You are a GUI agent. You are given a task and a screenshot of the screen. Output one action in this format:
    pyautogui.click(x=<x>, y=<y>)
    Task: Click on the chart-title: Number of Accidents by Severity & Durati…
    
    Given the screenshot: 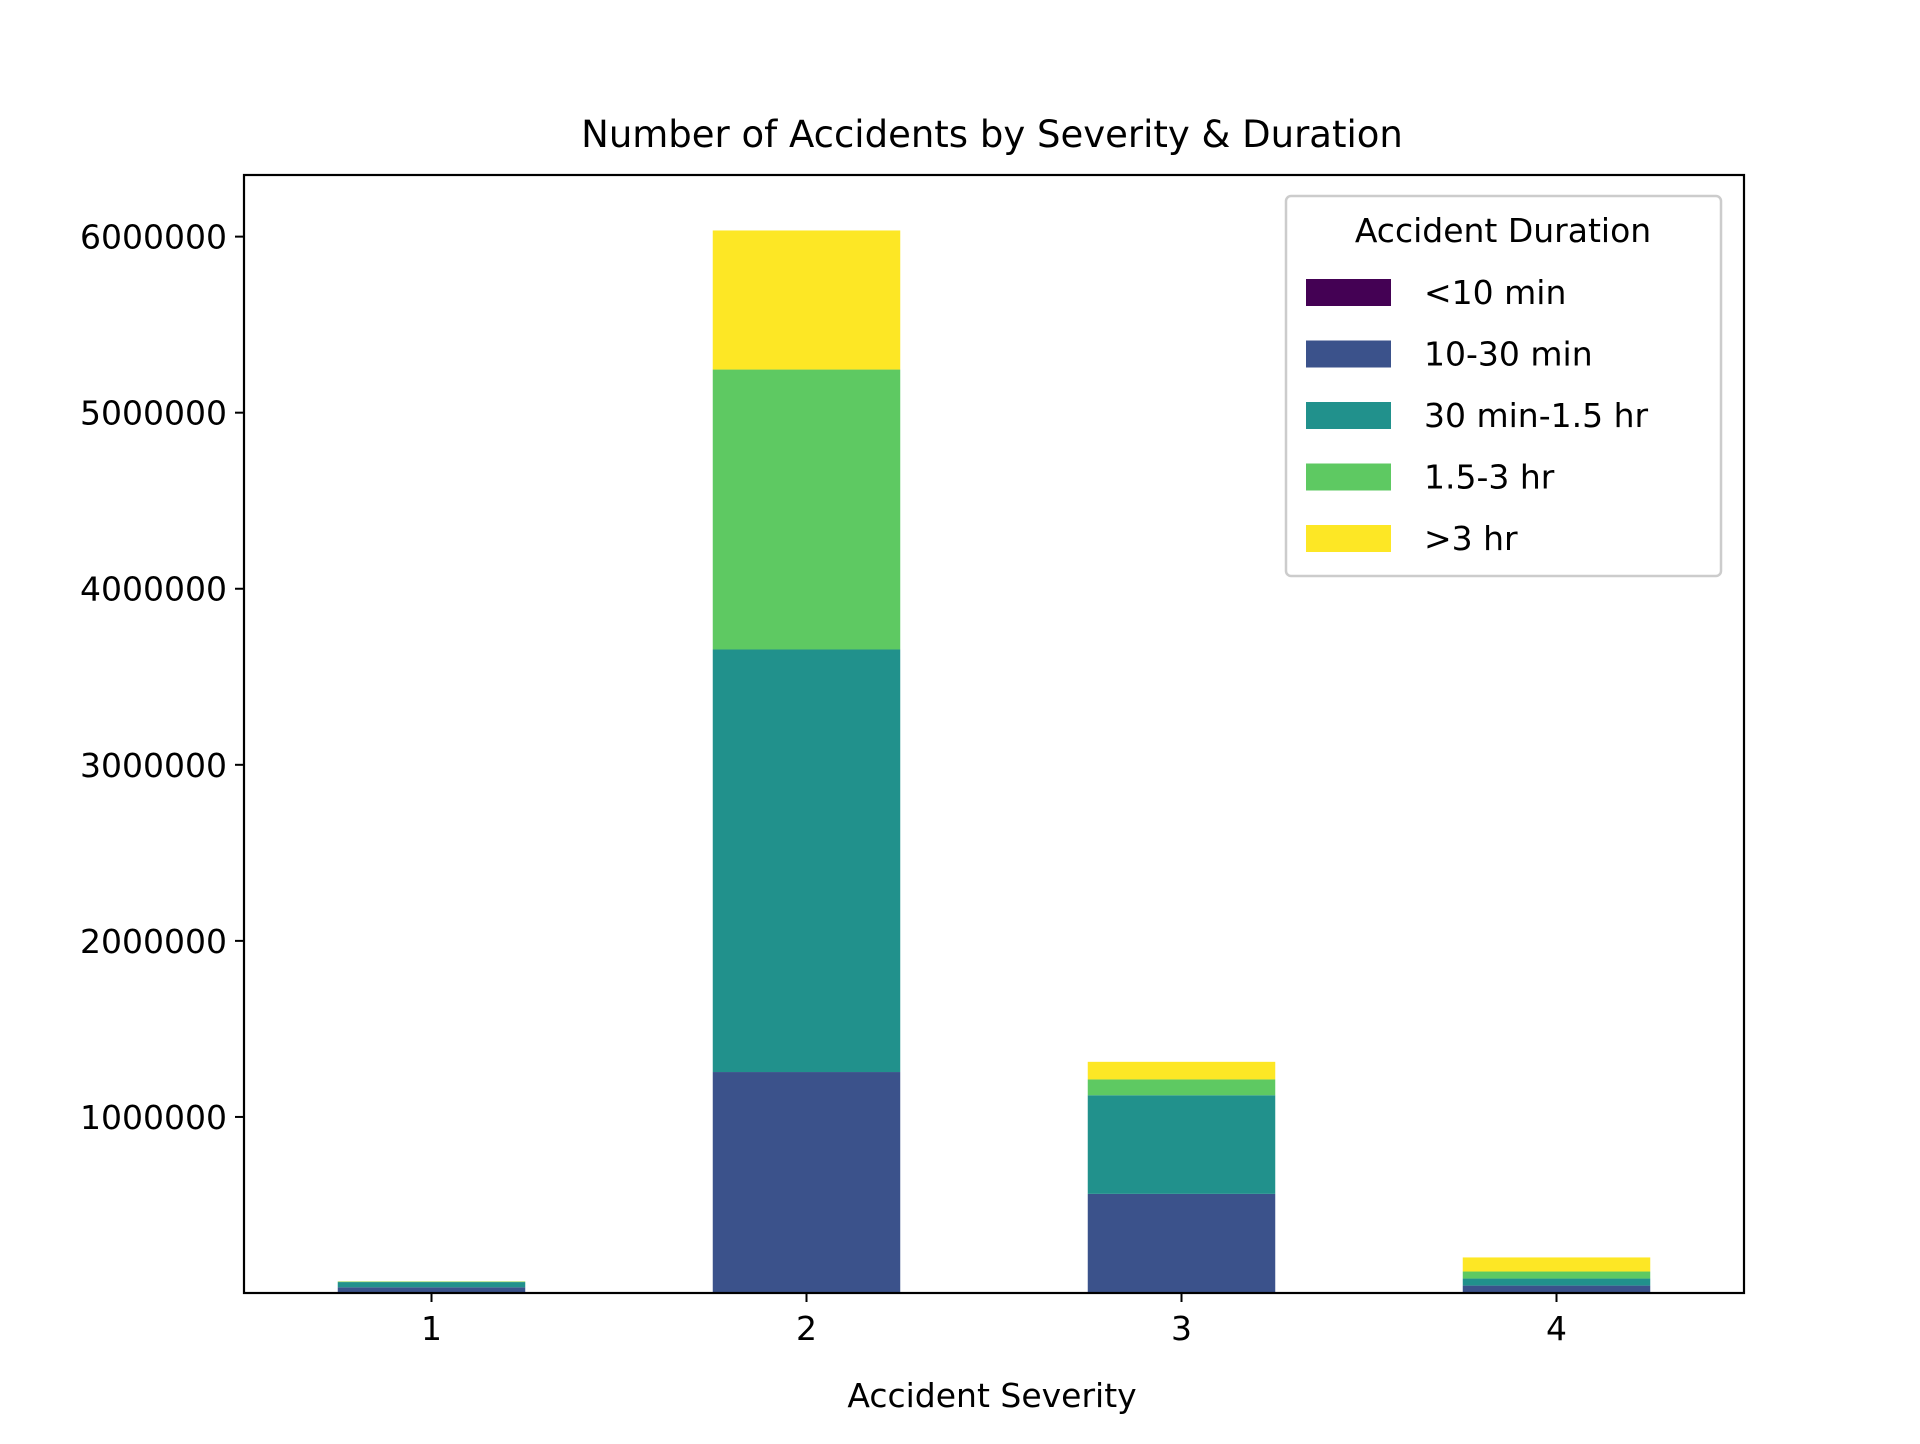 What is the action you would take?
    pyautogui.click(x=992, y=134)
    